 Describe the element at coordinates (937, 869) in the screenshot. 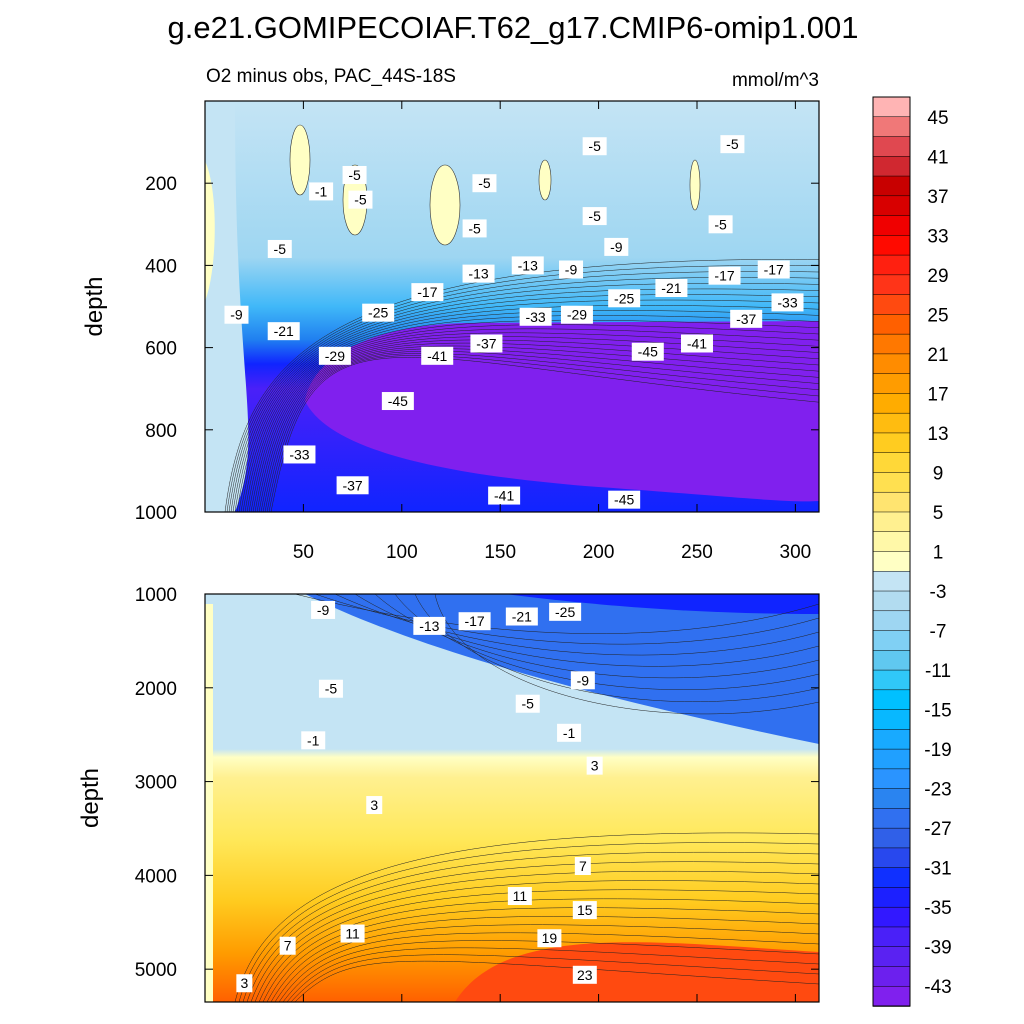

I see `colorbar-tick-label: -31` at that location.